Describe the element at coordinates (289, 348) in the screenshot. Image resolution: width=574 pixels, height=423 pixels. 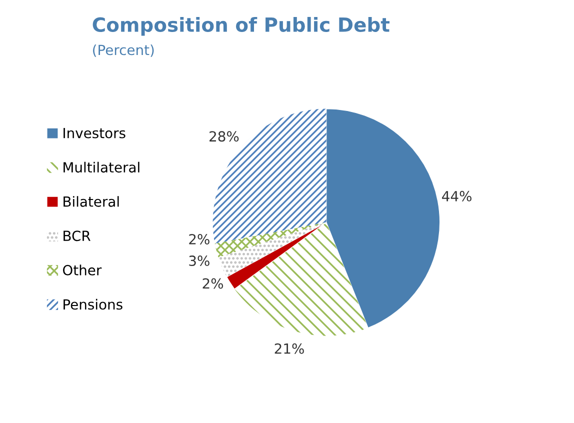
I see `data-label: 21%` at that location.